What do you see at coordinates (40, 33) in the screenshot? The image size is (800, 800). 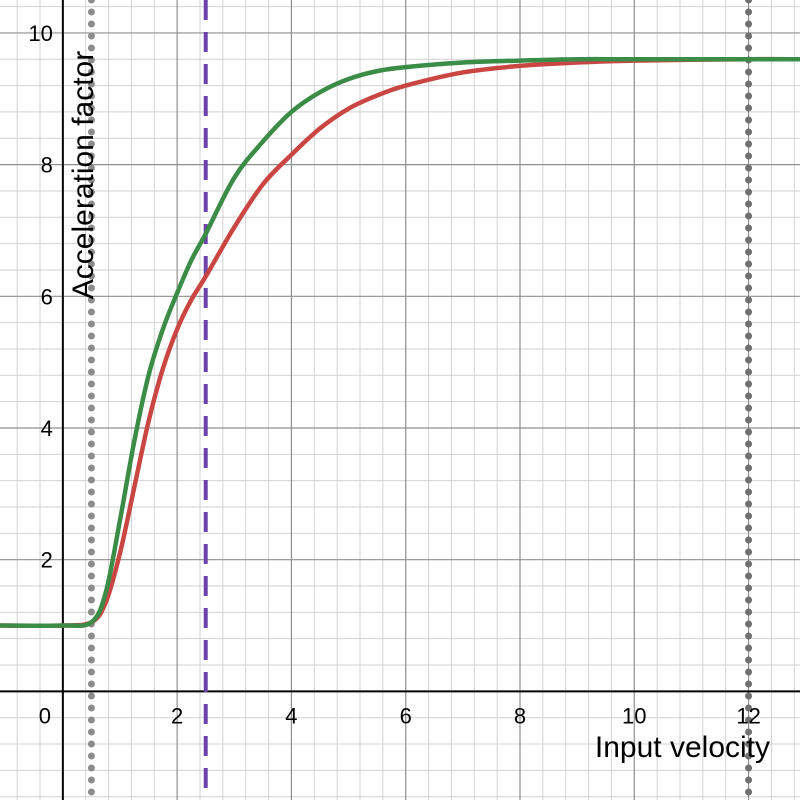 I see `y-tick-label: 10` at bounding box center [40, 33].